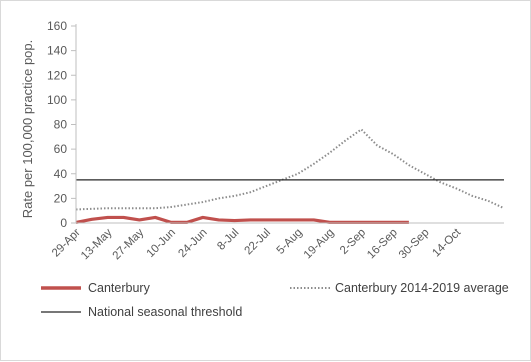 This screenshot has width=531, height=362. I want to click on x-tick-label: 14-Oct, so click(446, 242).